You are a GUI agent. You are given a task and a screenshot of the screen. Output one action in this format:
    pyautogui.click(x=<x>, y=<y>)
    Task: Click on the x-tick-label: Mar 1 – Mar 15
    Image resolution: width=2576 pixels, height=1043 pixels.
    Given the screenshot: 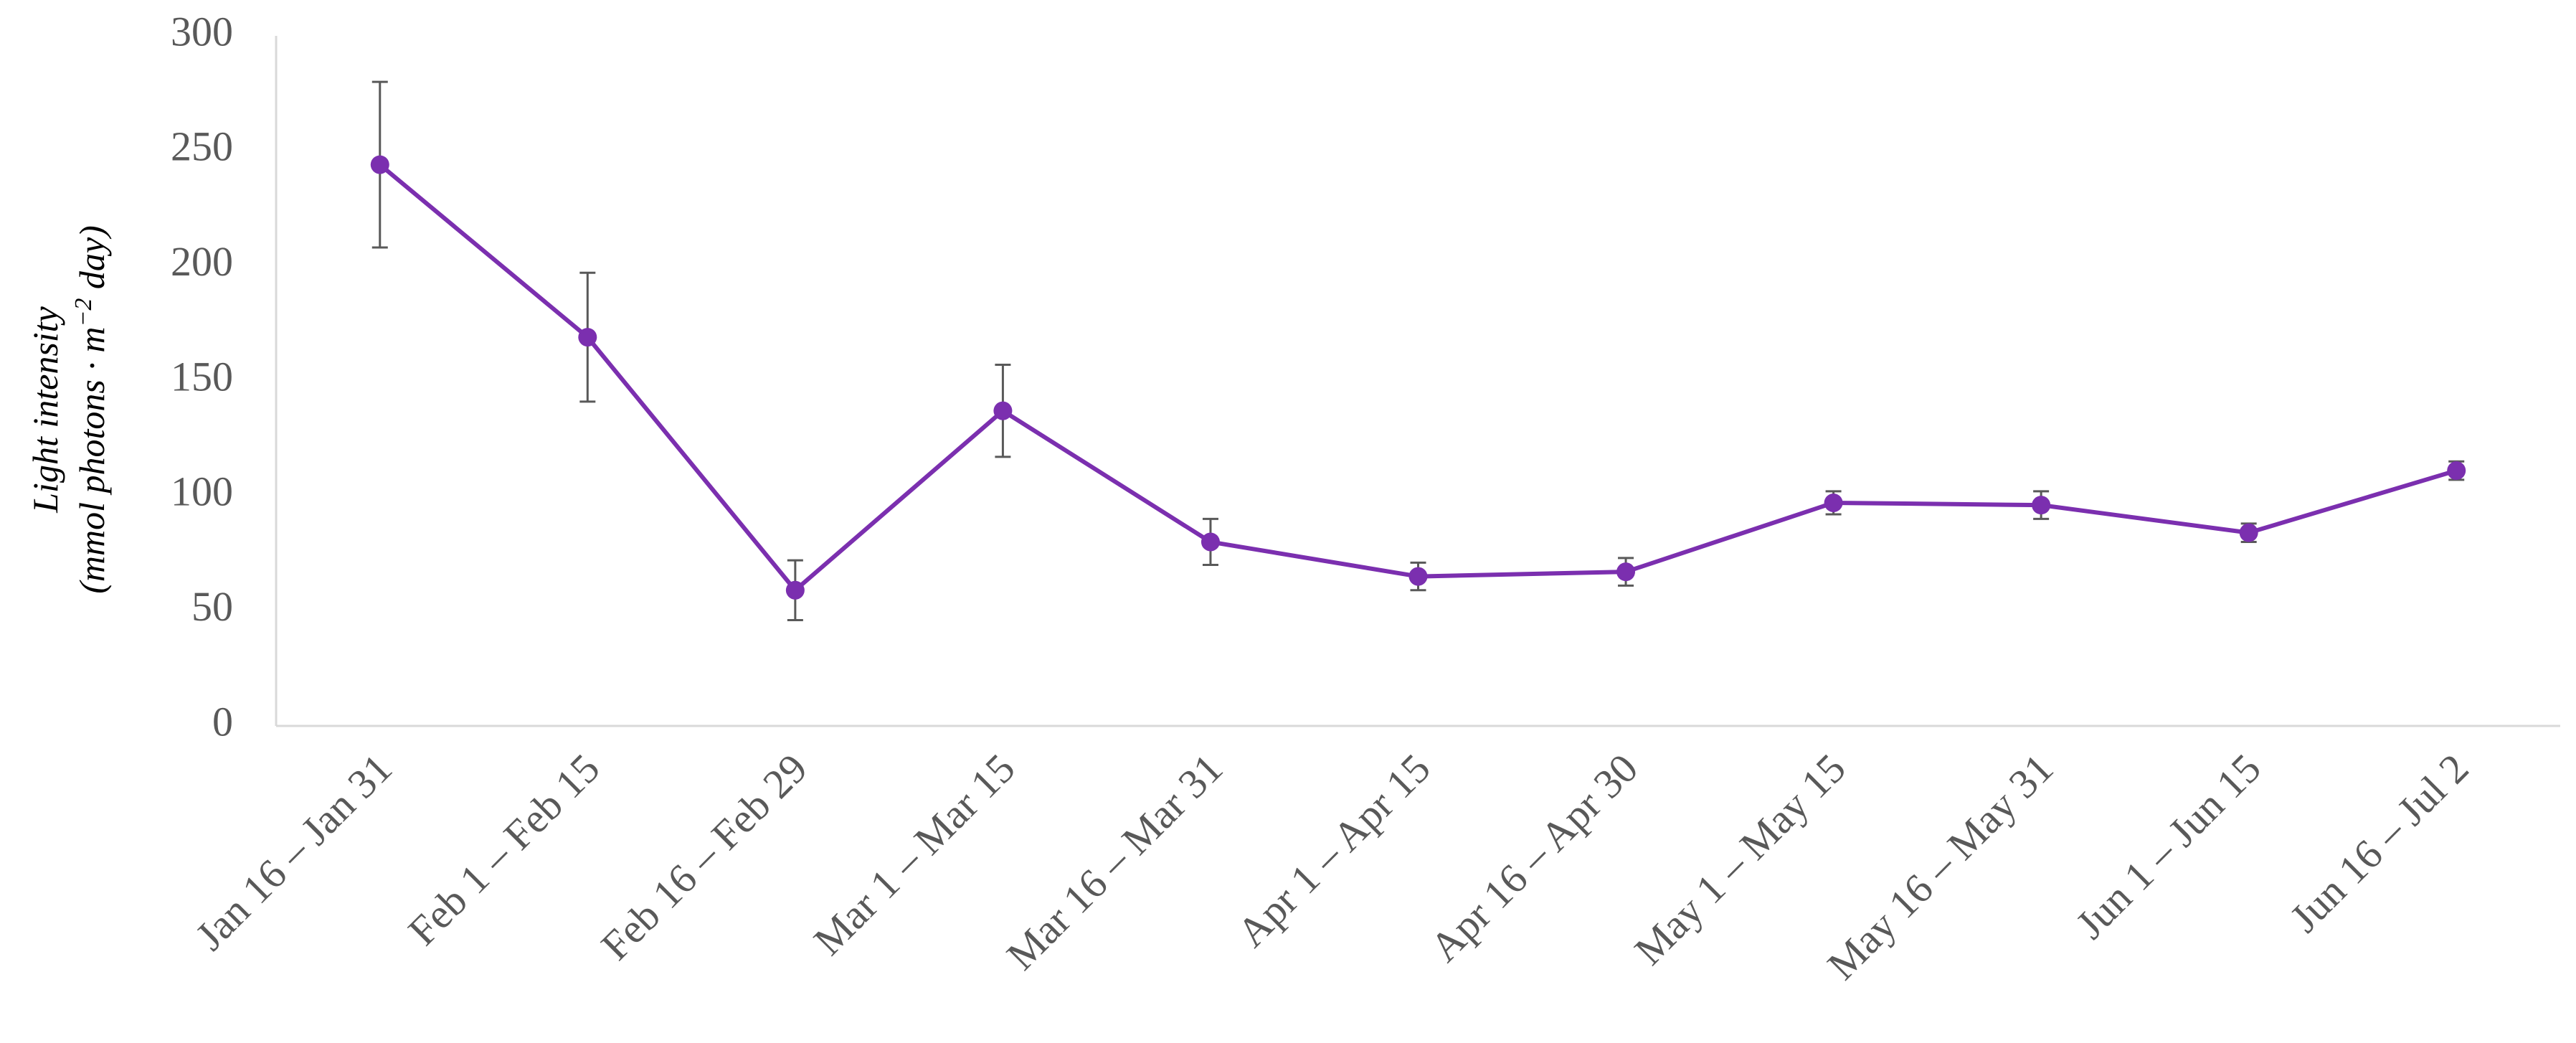 What is the action you would take?
    pyautogui.click(x=914, y=854)
    